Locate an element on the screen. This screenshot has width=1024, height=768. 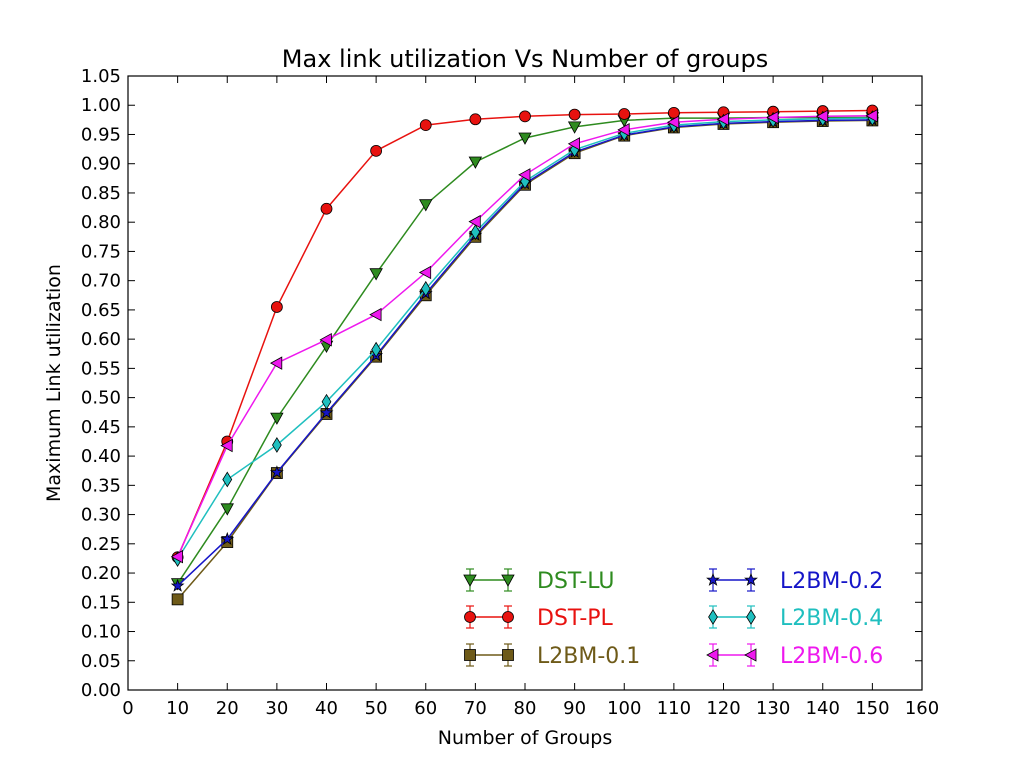
x-tick-label: 10 is located at coordinates (177, 708).